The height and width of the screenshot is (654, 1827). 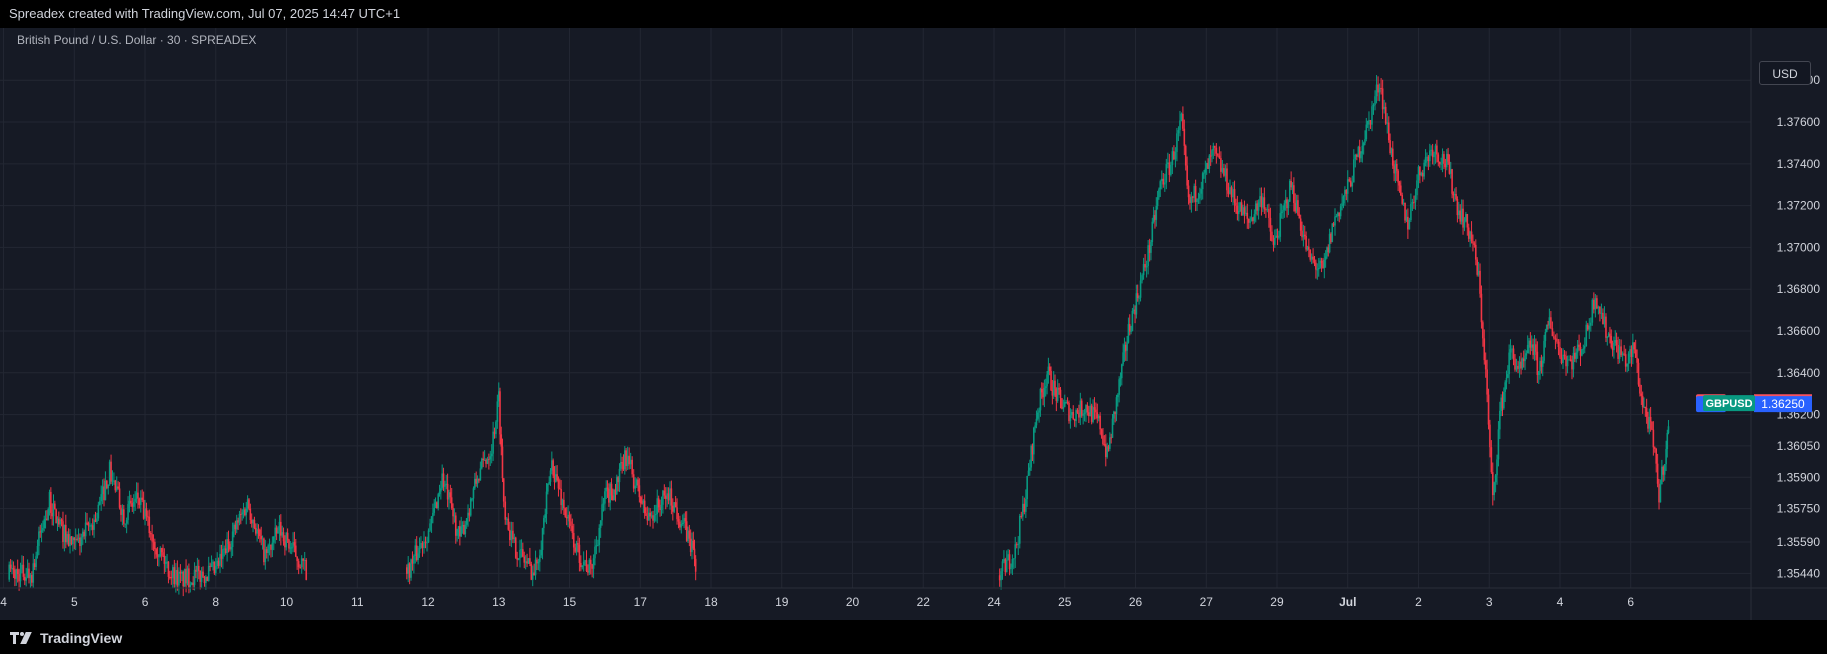 I want to click on bid-value: 1.36250, so click(x=1783, y=404).